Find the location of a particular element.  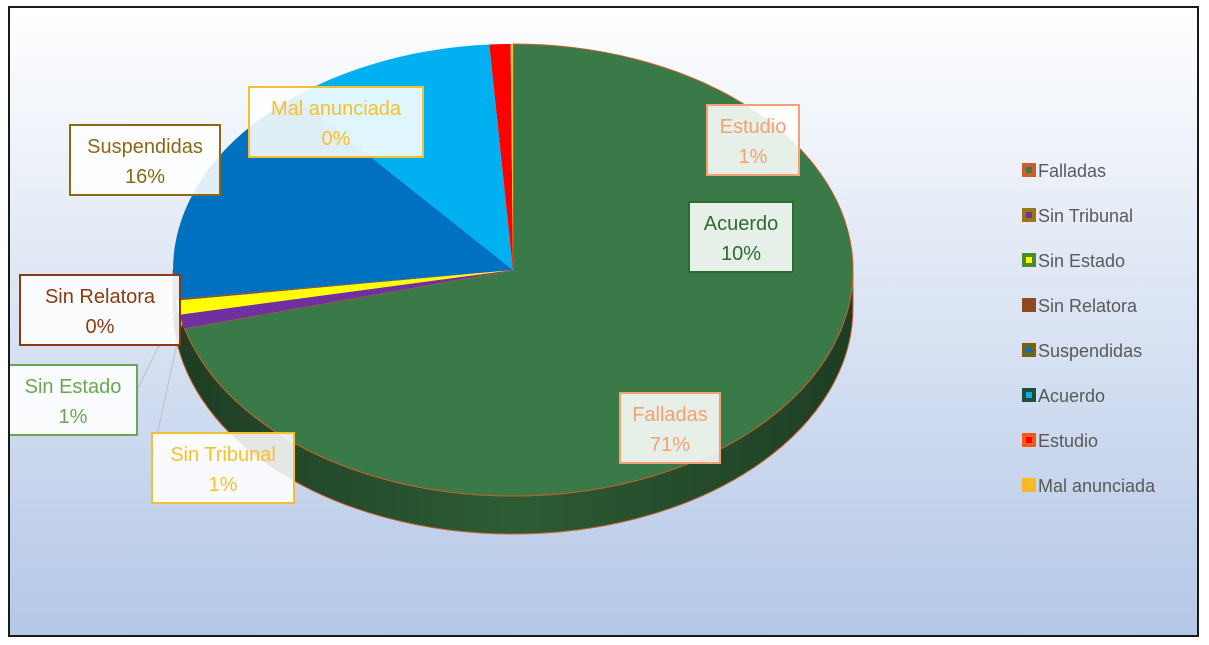

data-label-percent: 71% is located at coordinates (670, 445).